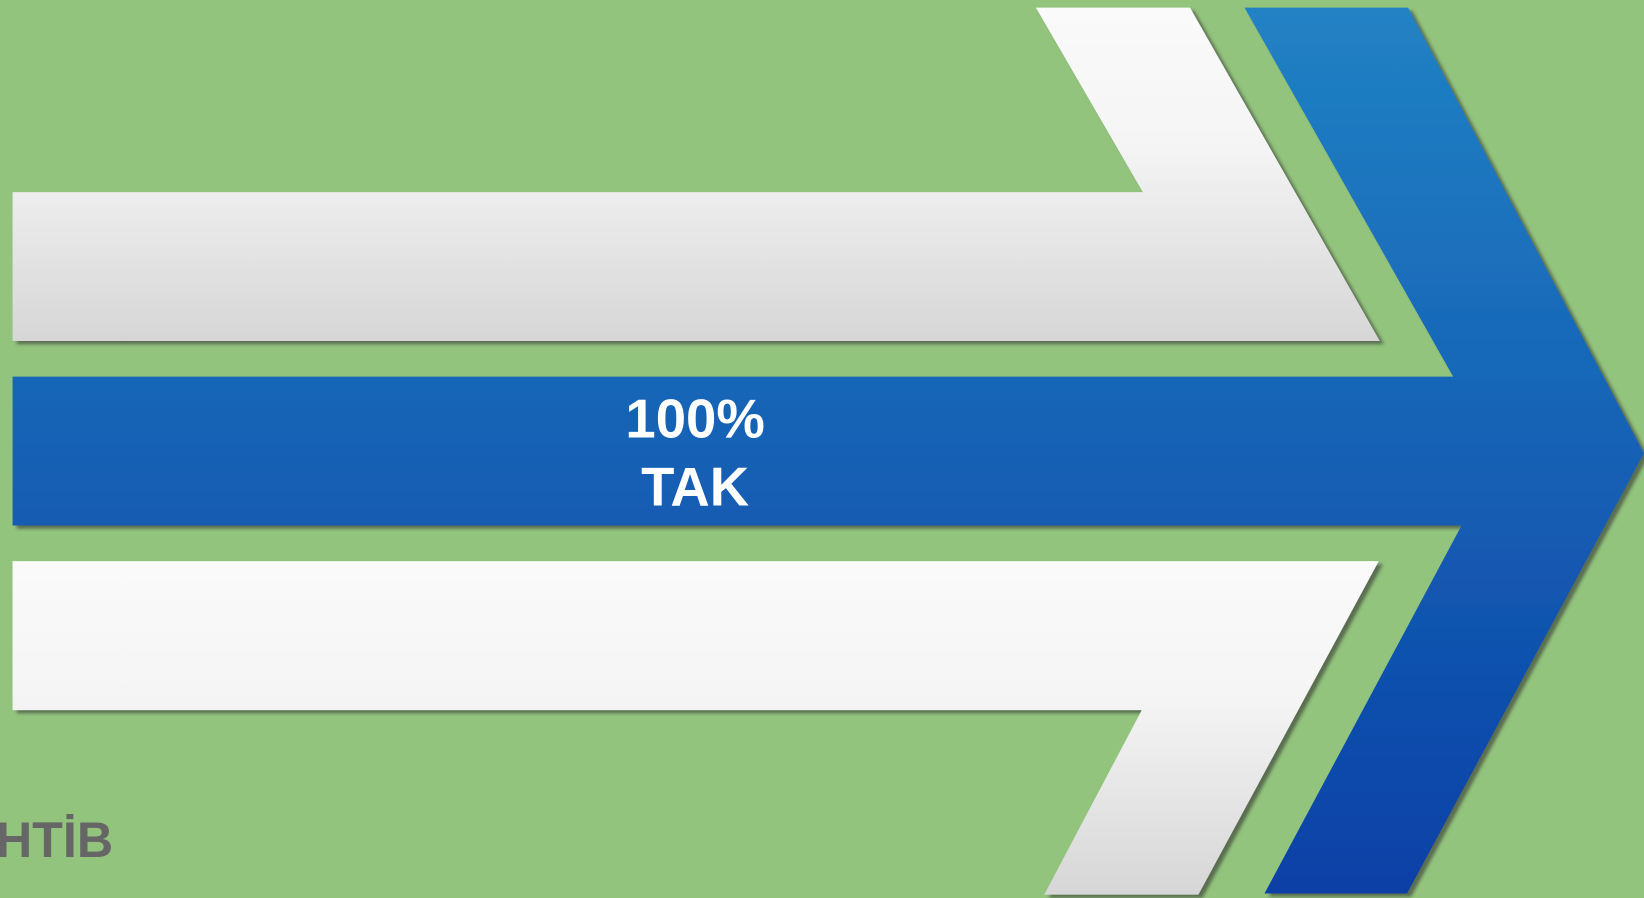  I want to click on logo: HTİB, so click(56, 839).